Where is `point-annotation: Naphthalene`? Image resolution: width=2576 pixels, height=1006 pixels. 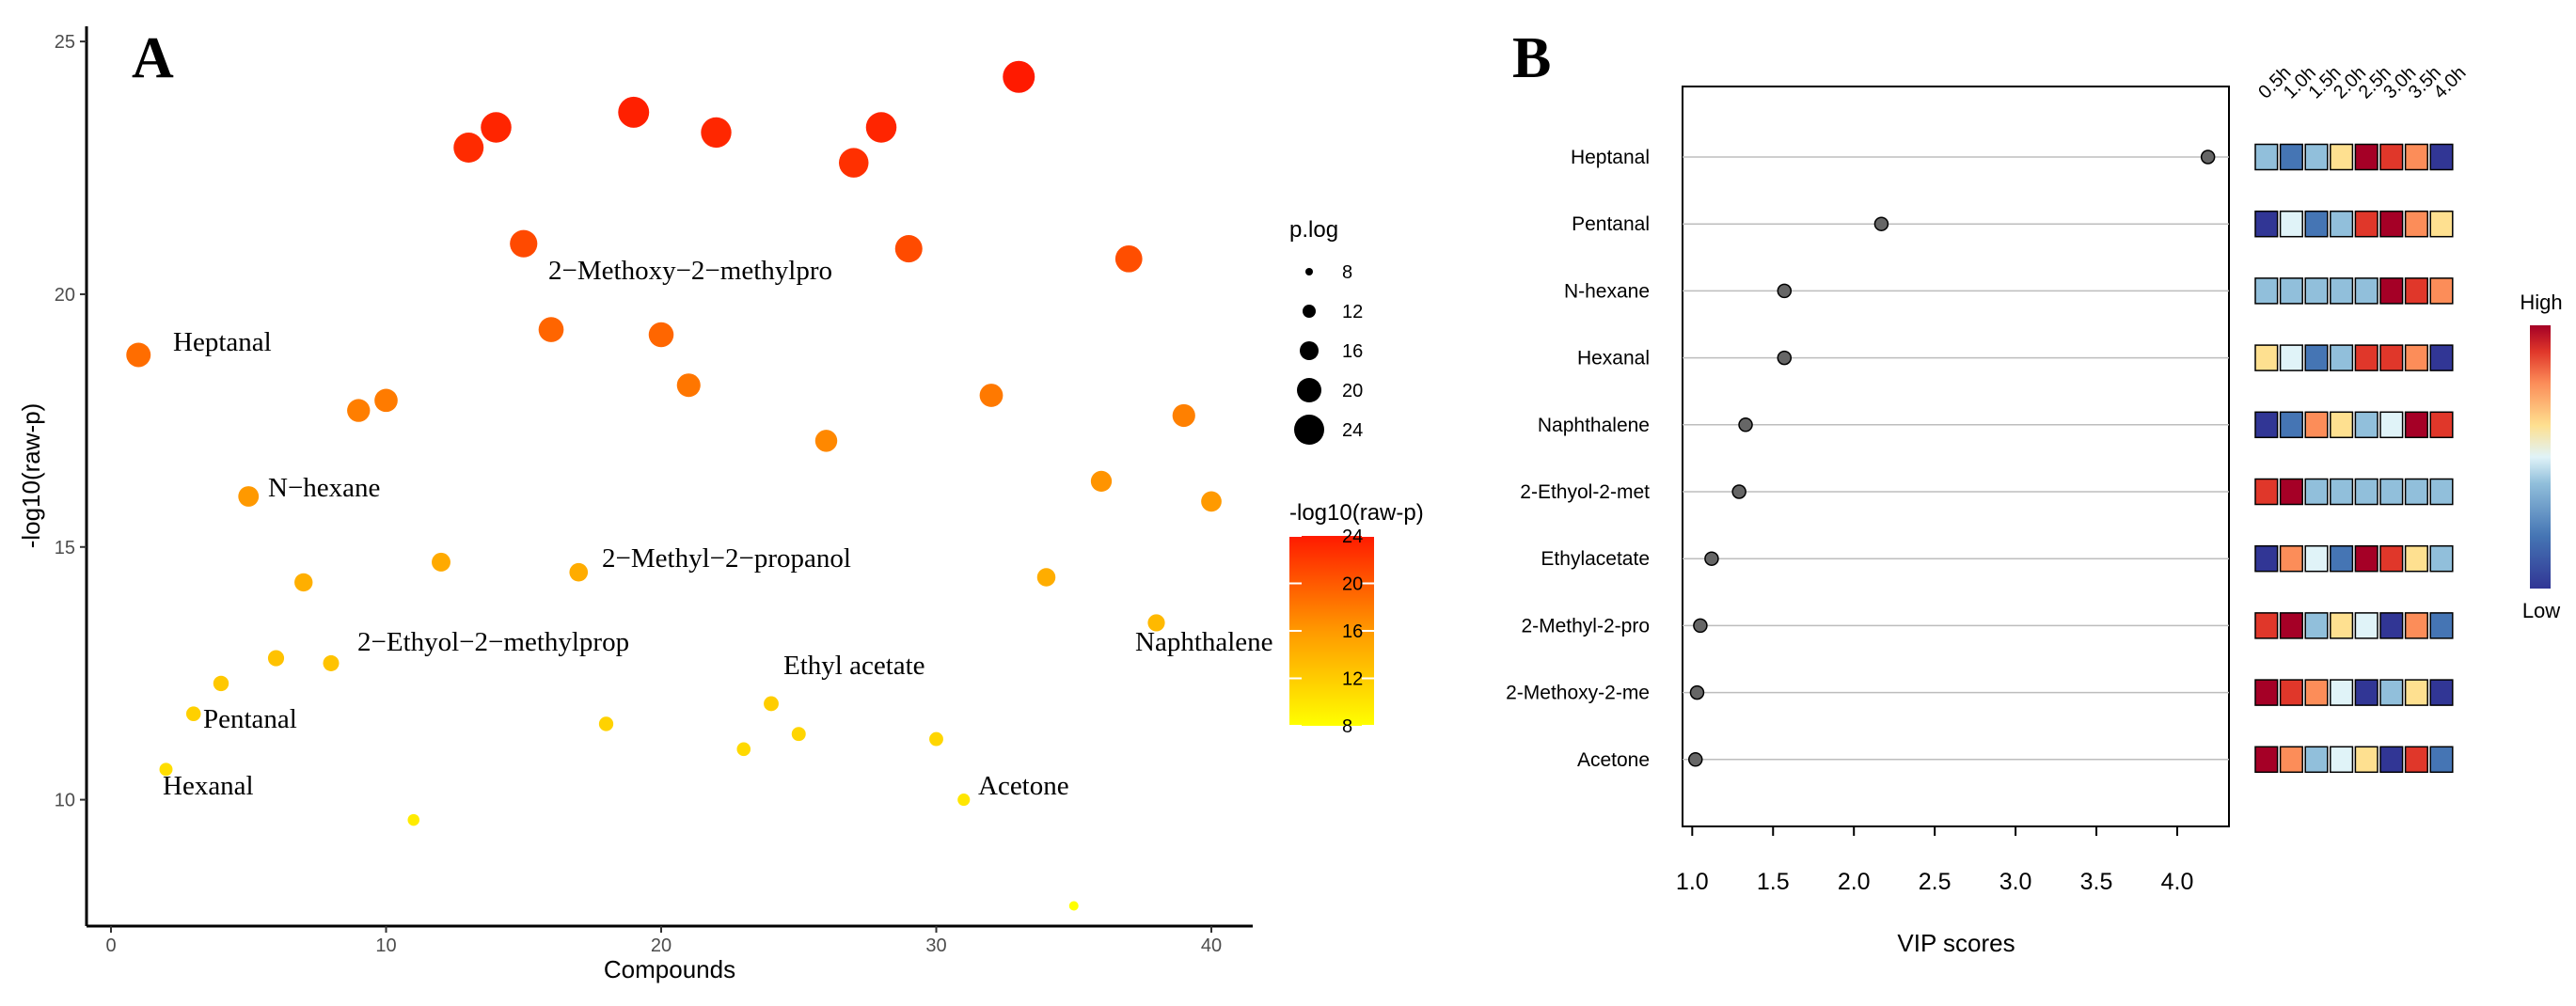
point-annotation: Naphthalene is located at coordinates (1204, 642).